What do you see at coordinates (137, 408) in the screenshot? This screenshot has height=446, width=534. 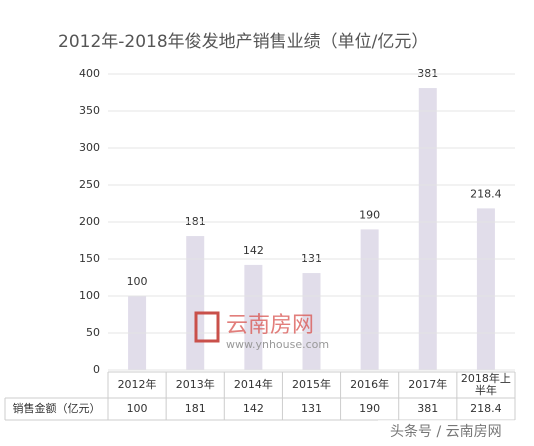 I see `table-value: 100` at bounding box center [137, 408].